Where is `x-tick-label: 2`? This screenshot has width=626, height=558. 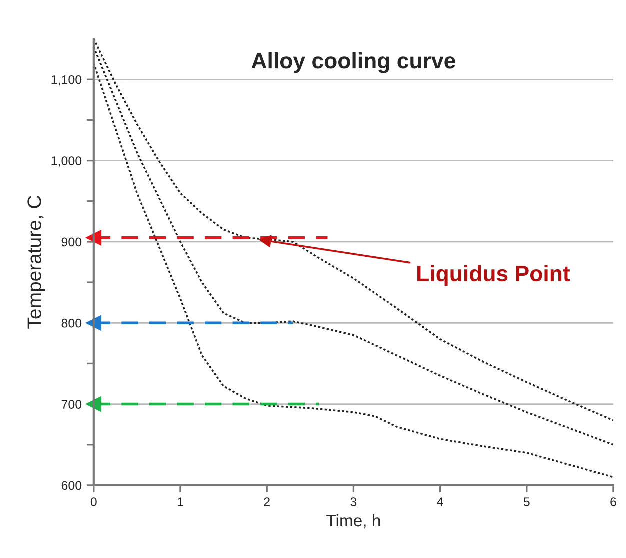 x-tick-label: 2 is located at coordinates (267, 502).